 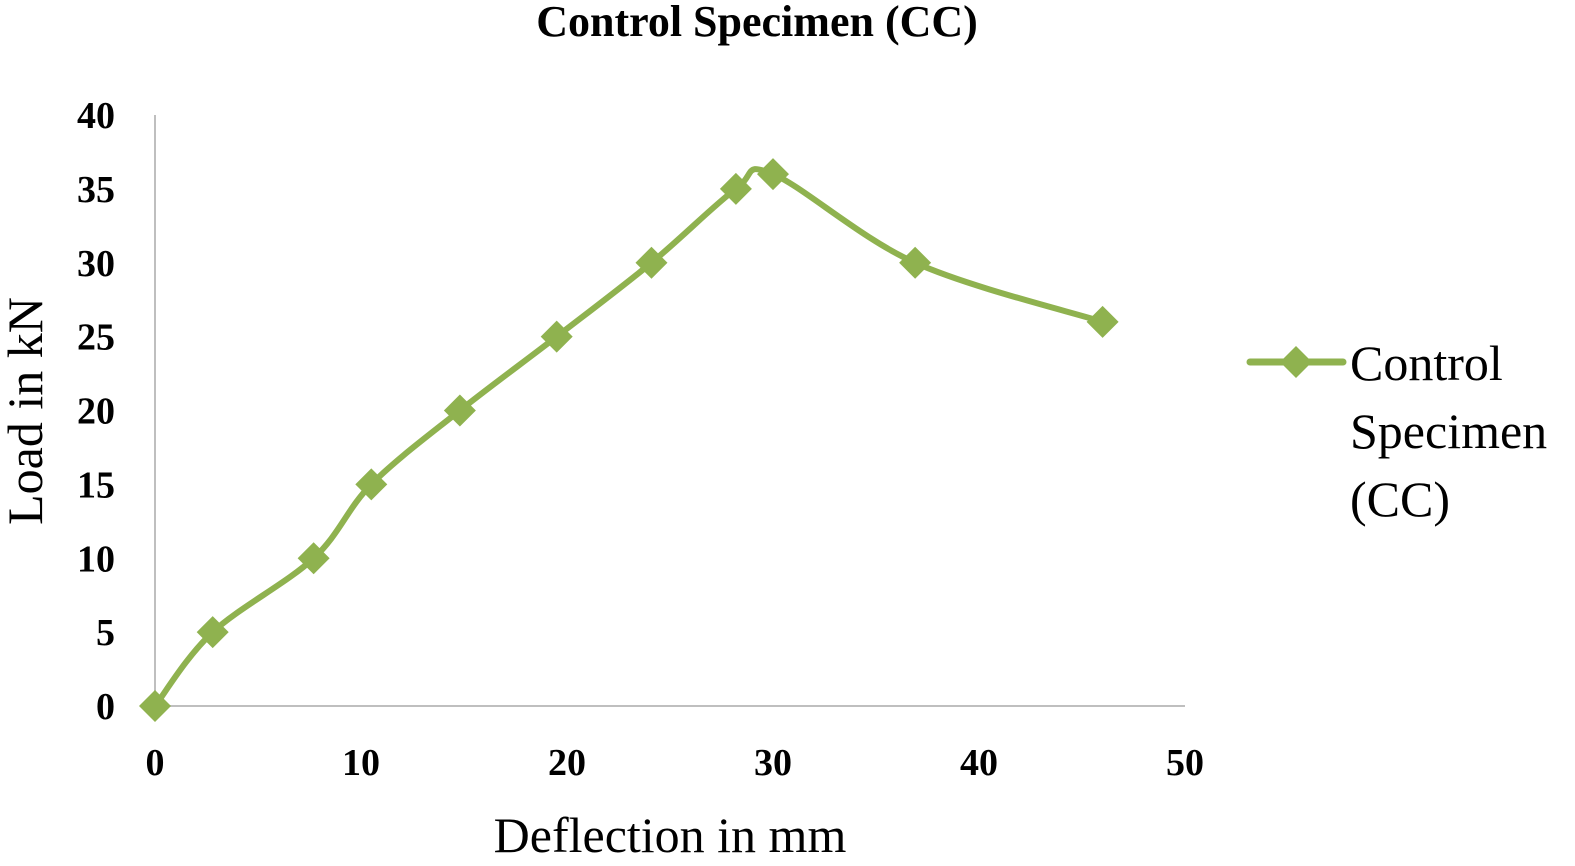 I want to click on y-tick-label: 0, so click(x=105, y=707).